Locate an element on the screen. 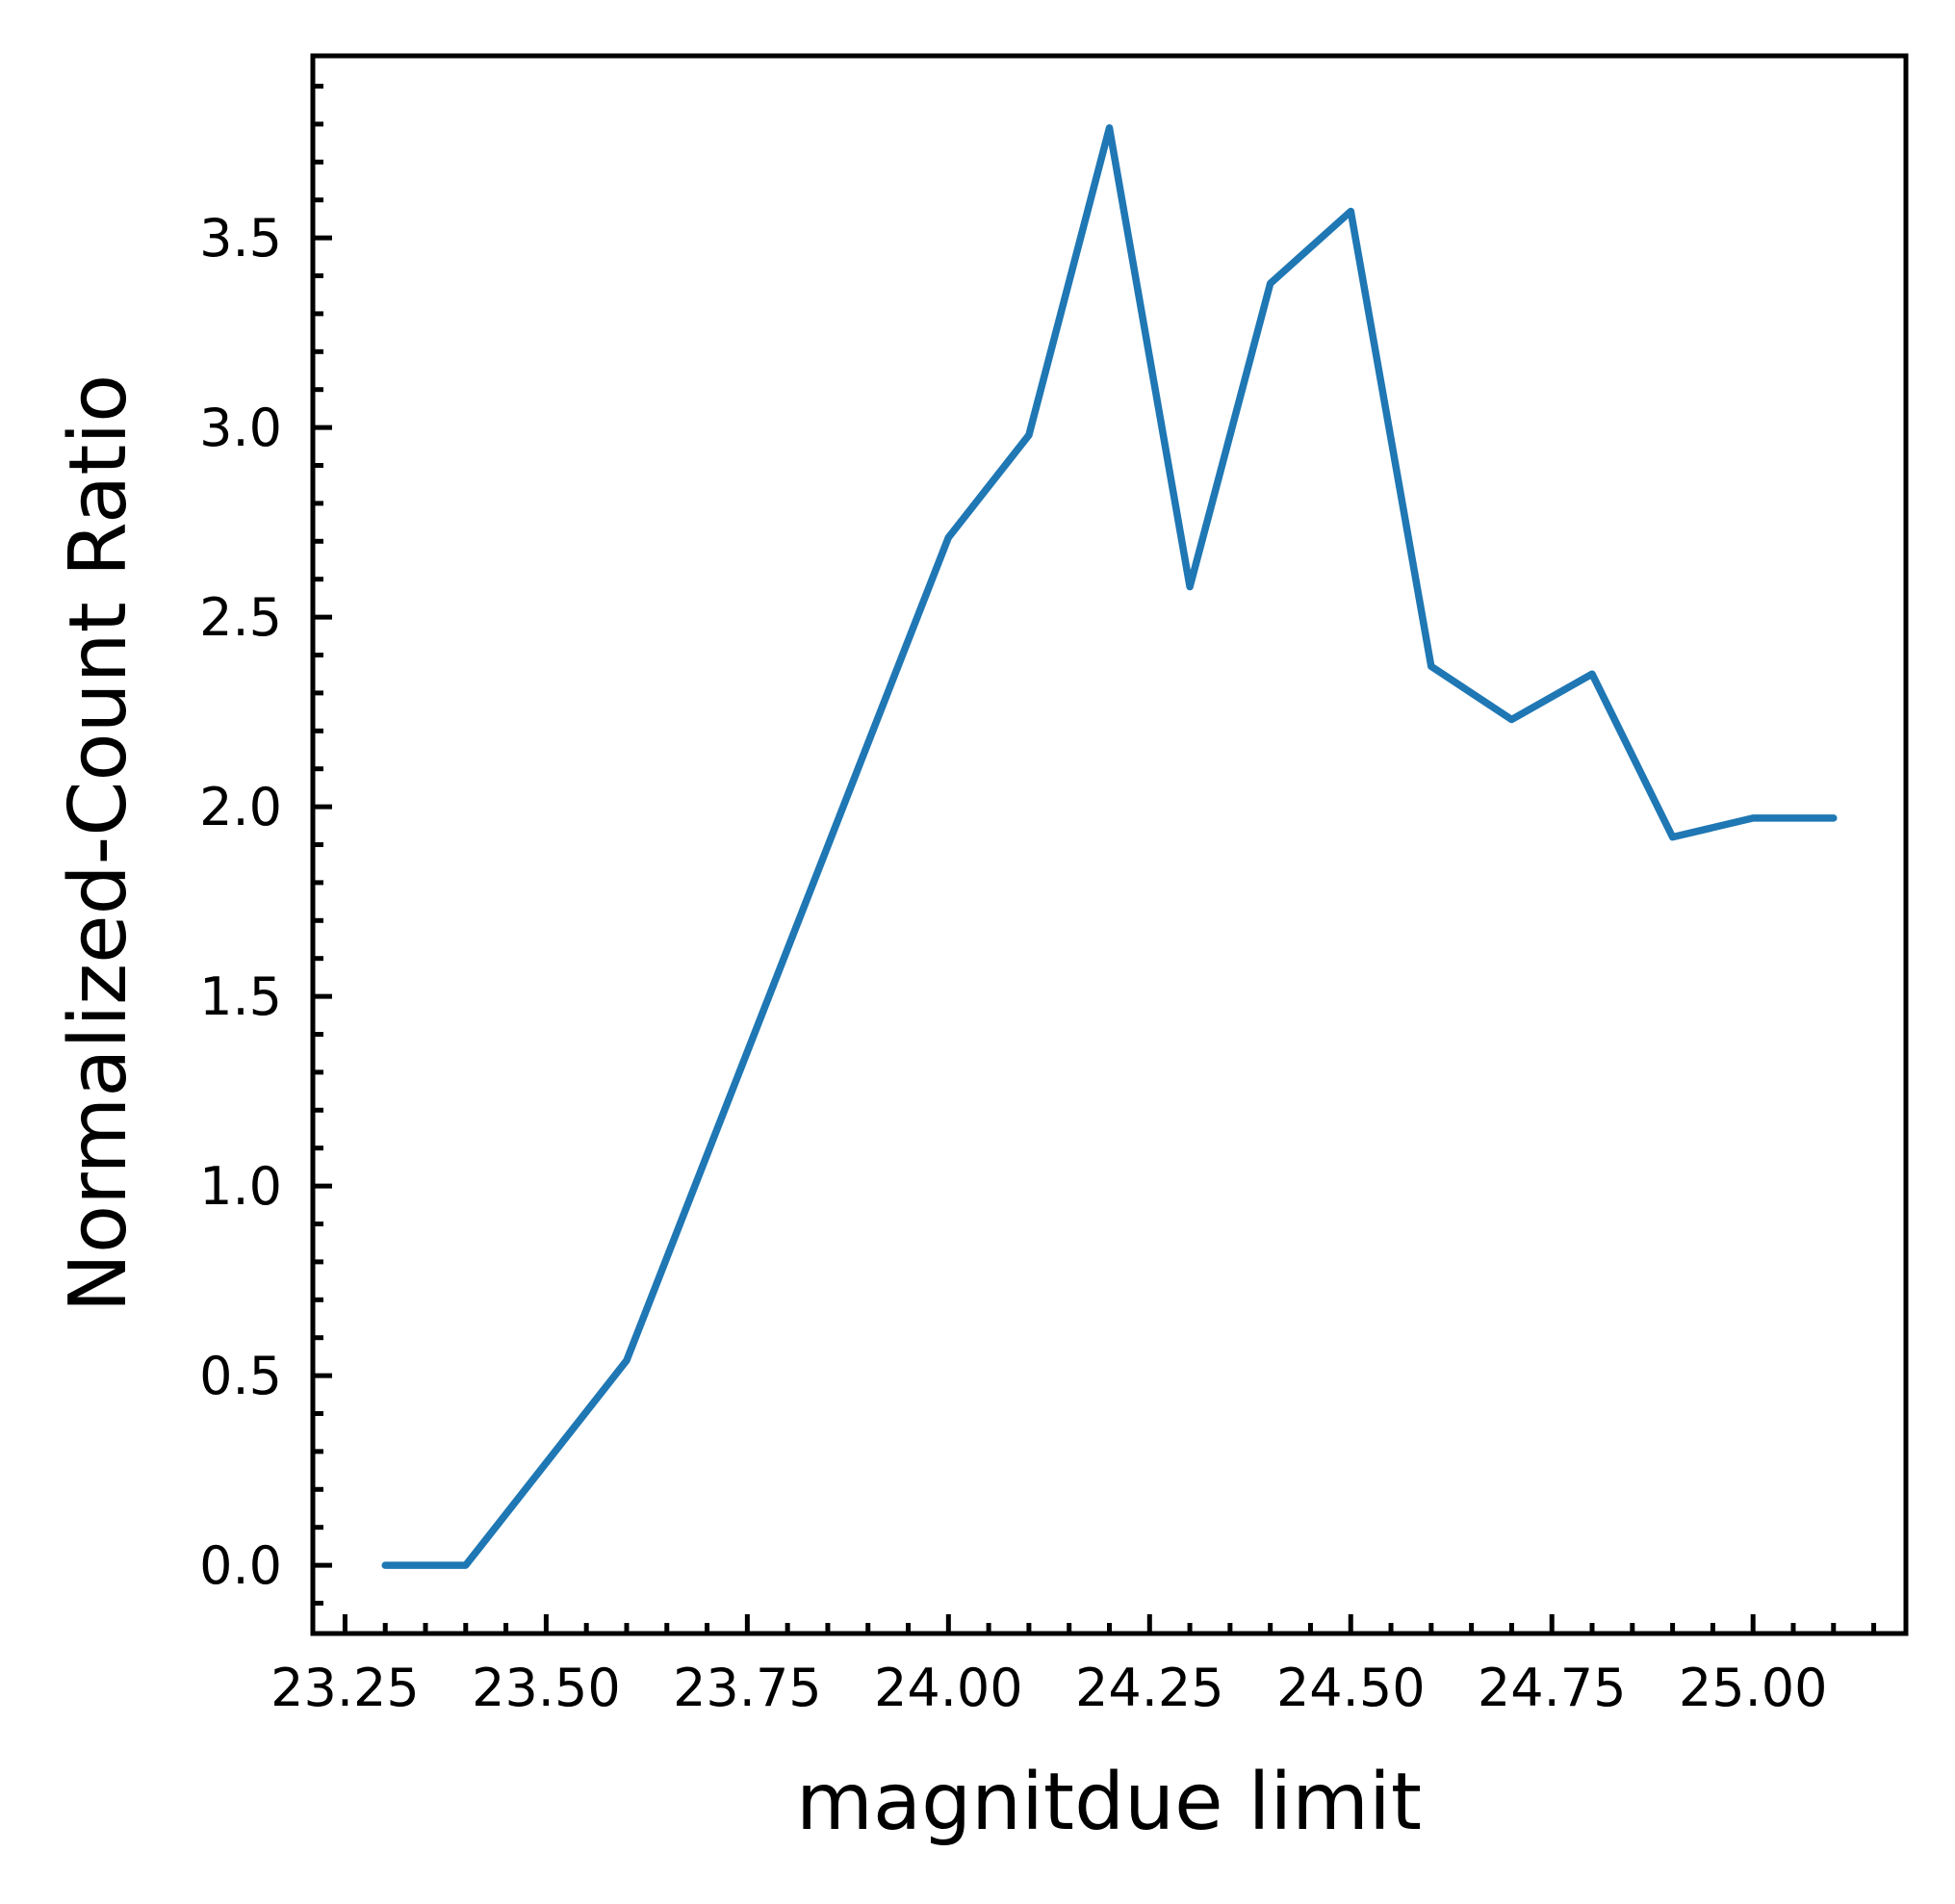  y-axis-title: Normalized-Count Ratio is located at coordinates (98, 843).